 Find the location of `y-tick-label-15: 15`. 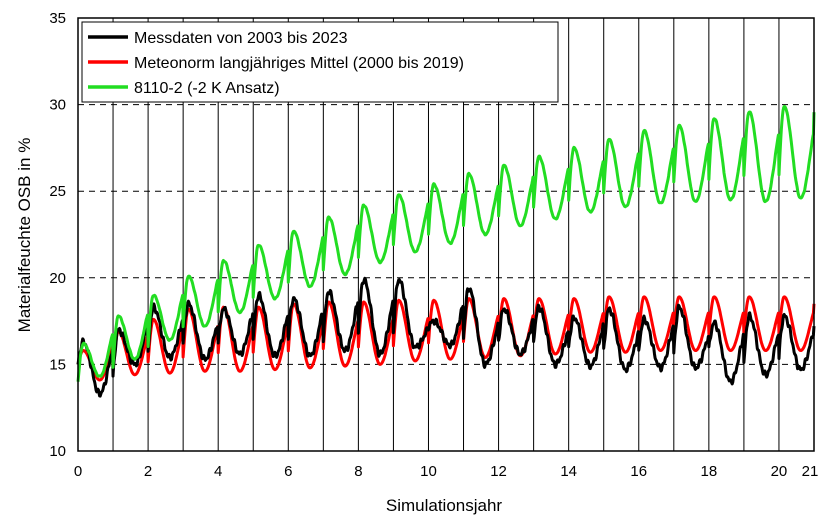

y-tick-label-15: 15 is located at coordinates (57, 364).